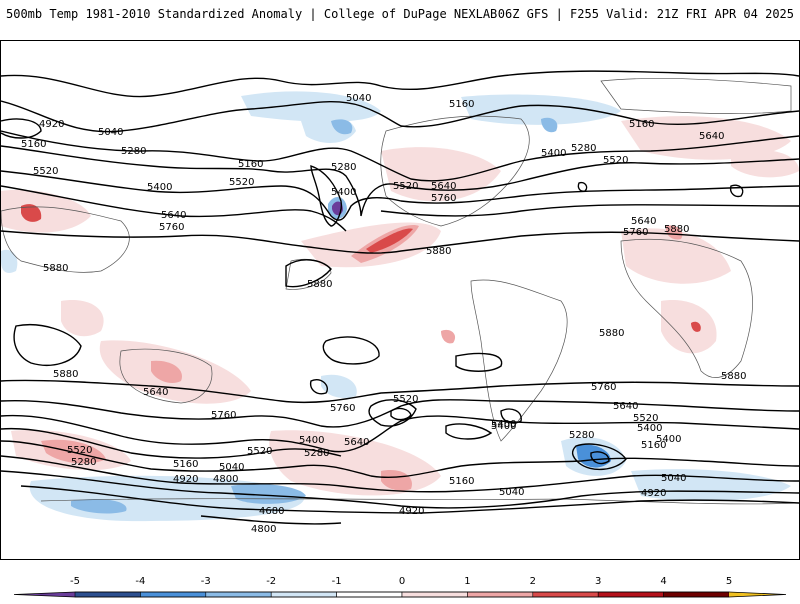 This screenshot has height=604, width=800. Describe the element at coordinates (75, 581) in the screenshot. I see `colorbar-tick-label: -5` at that location.